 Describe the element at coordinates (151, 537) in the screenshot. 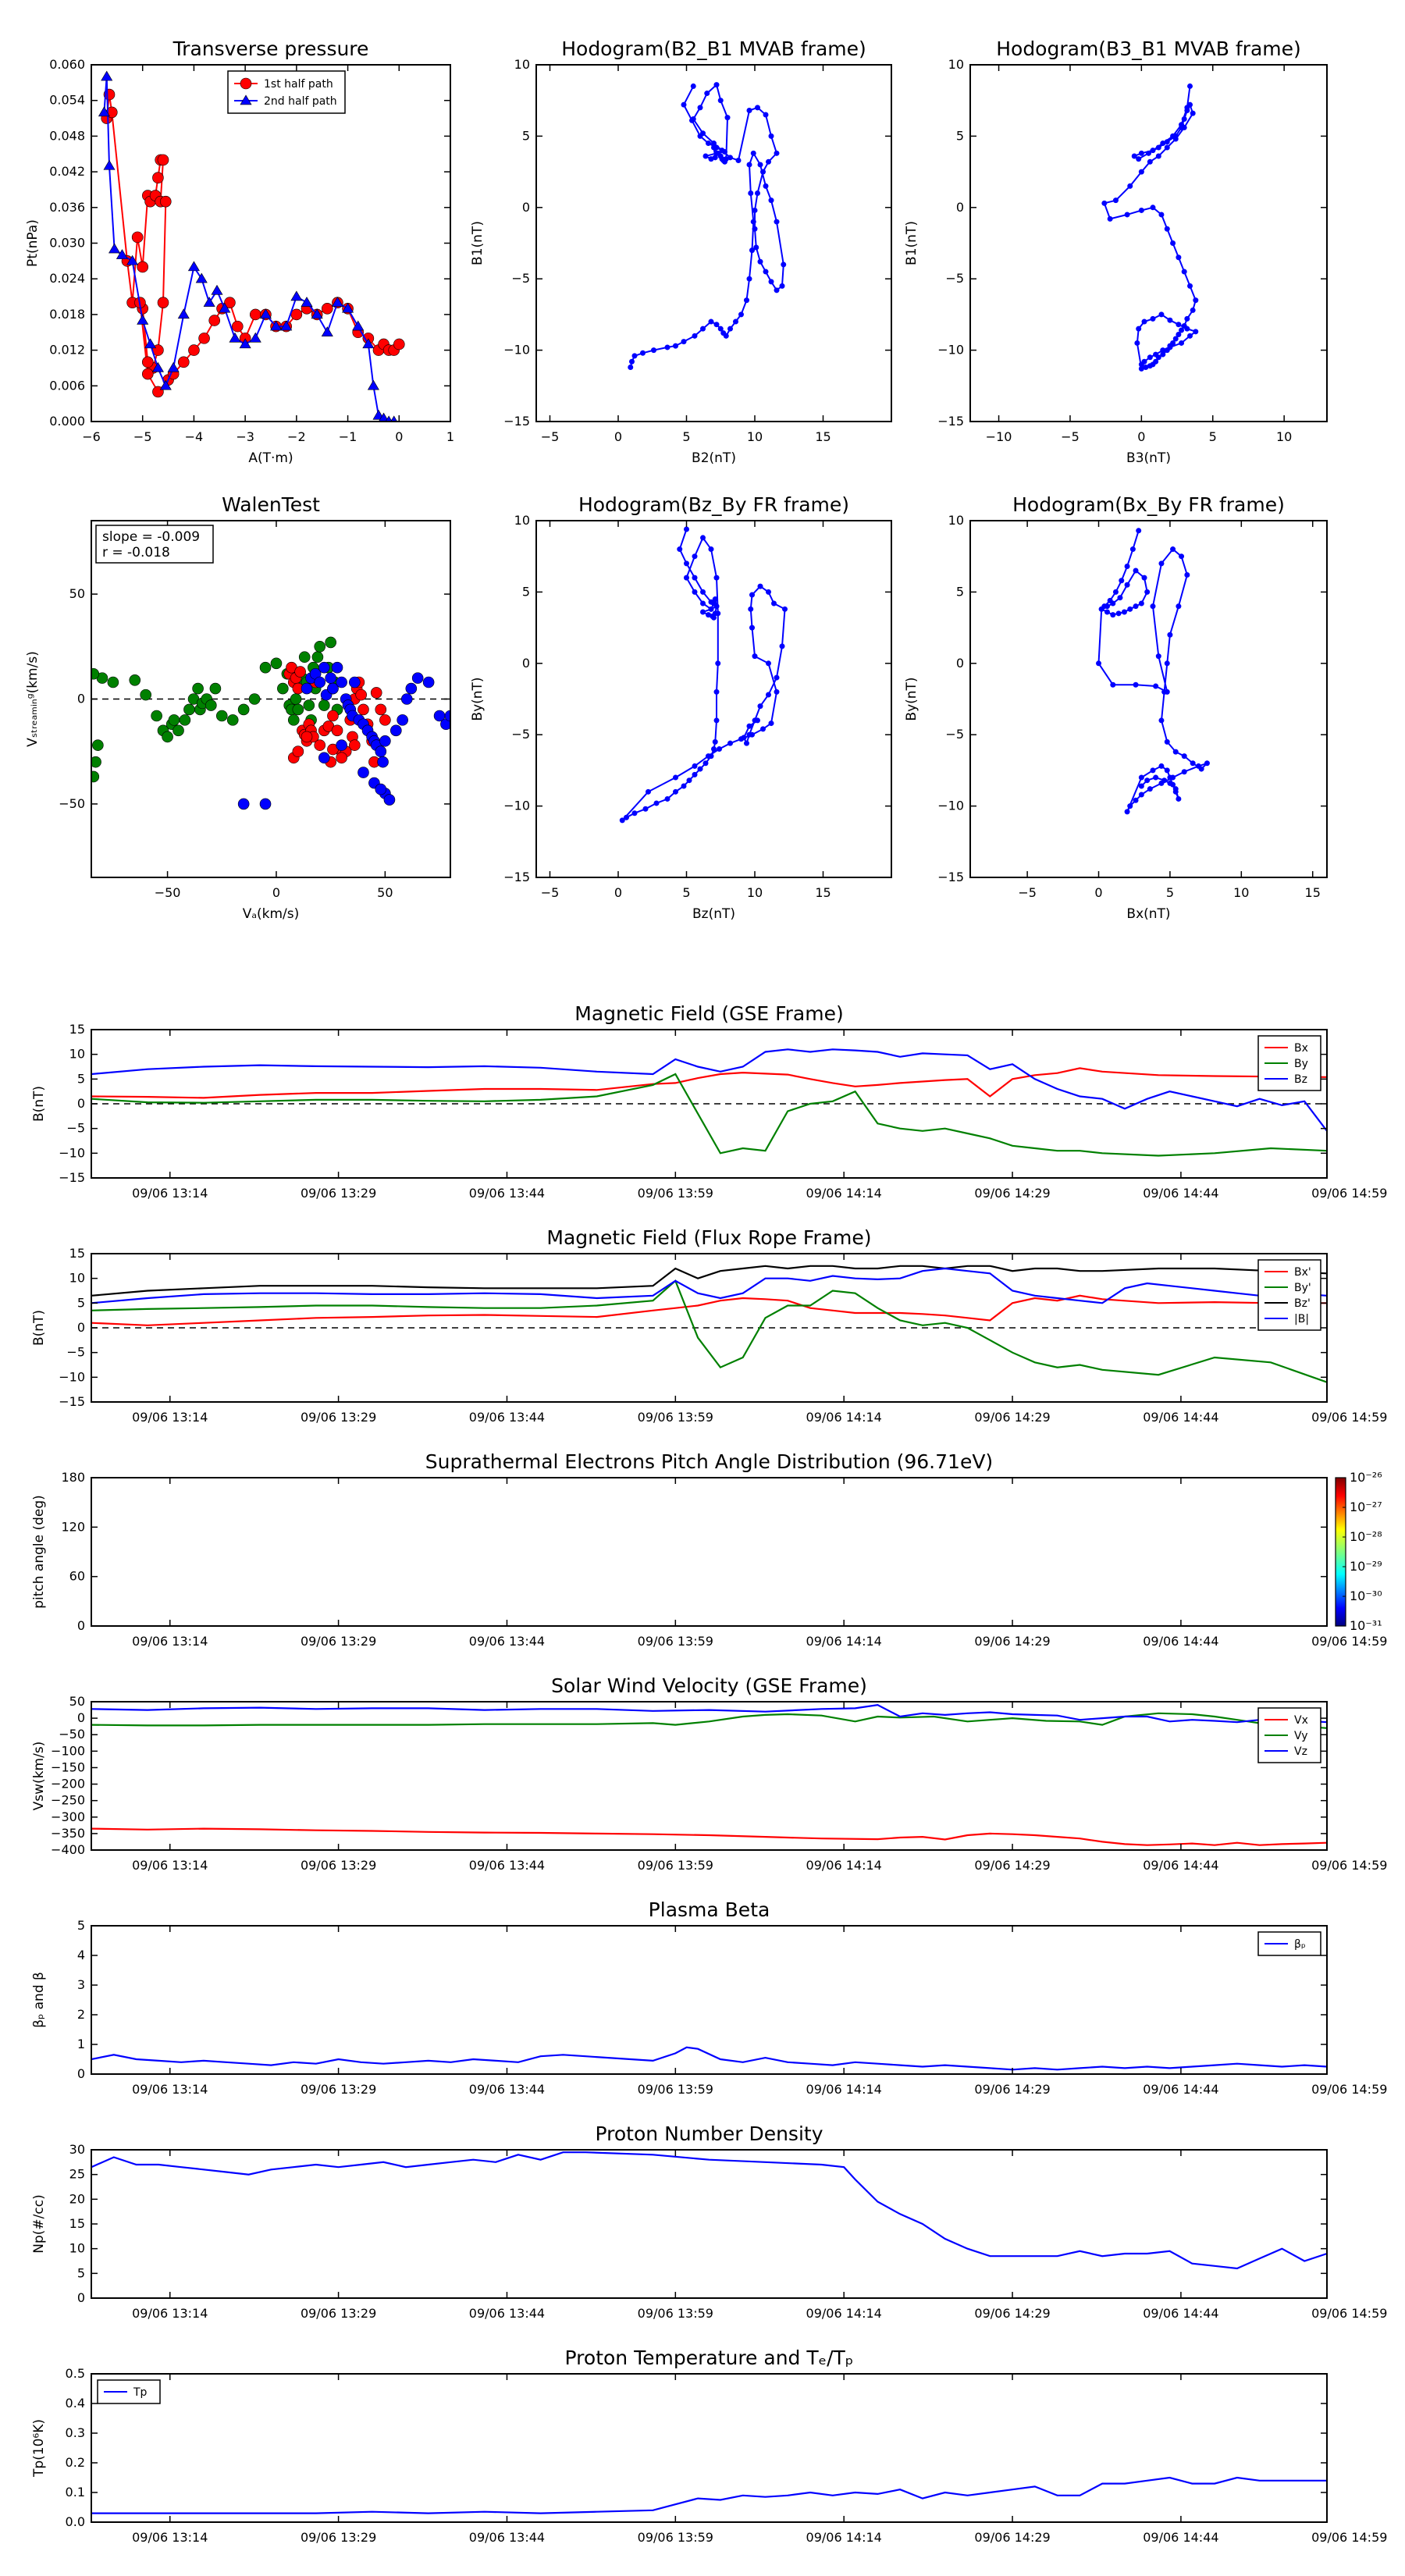

I see `annotation-text: slope = -0.009` at that location.